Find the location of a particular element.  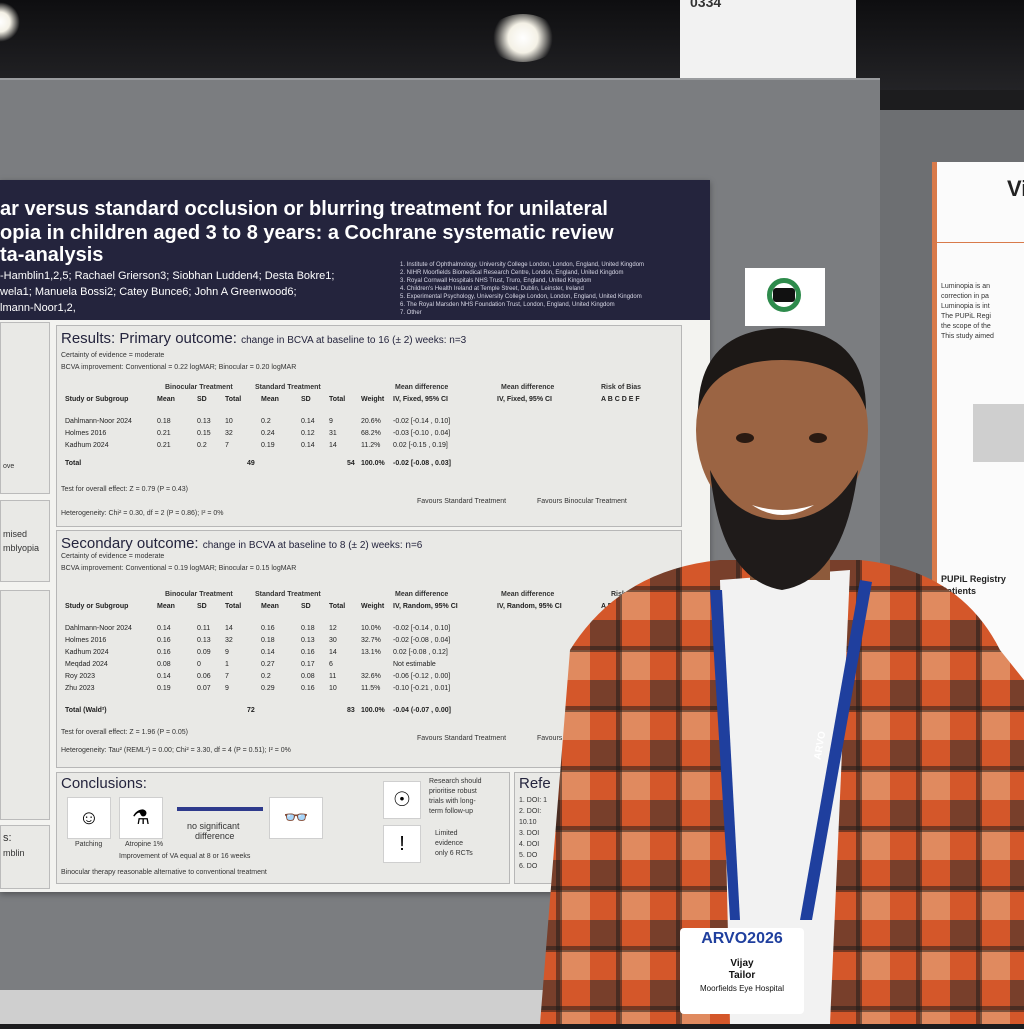

bullet: The PUPiL Regi is located at coordinates (966, 316).